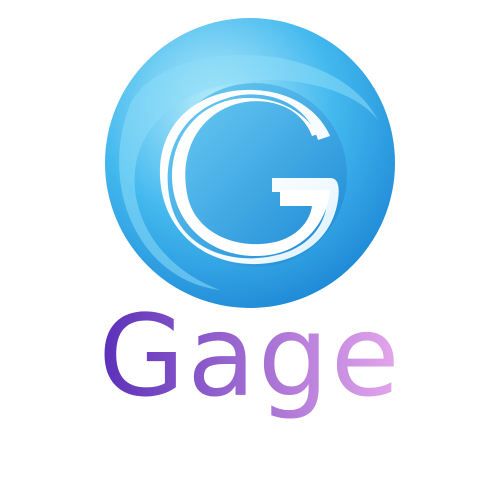  I want to click on orb-inner, so click(255, 175).